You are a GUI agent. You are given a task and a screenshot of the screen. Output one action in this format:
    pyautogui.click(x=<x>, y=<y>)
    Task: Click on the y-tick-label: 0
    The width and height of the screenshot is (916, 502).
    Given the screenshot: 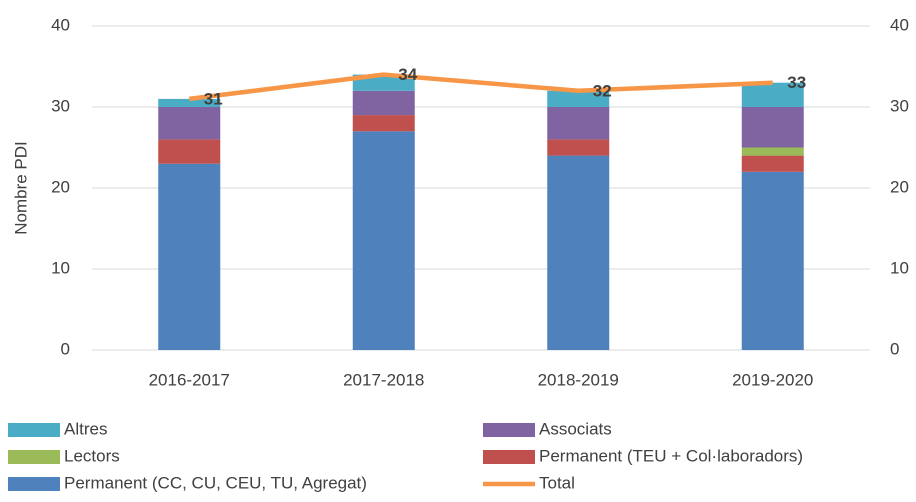 What is the action you would take?
    pyautogui.click(x=65, y=348)
    